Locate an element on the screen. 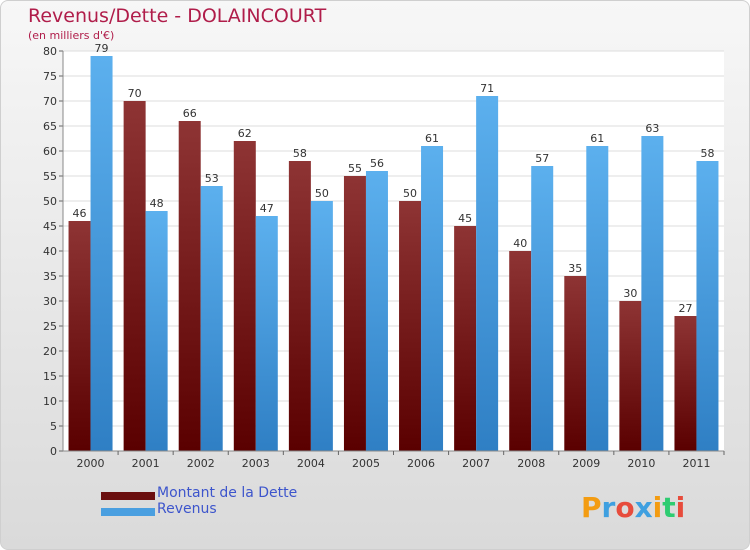 The width and height of the screenshot is (750, 550). value-label-debt: 50 is located at coordinates (410, 193).